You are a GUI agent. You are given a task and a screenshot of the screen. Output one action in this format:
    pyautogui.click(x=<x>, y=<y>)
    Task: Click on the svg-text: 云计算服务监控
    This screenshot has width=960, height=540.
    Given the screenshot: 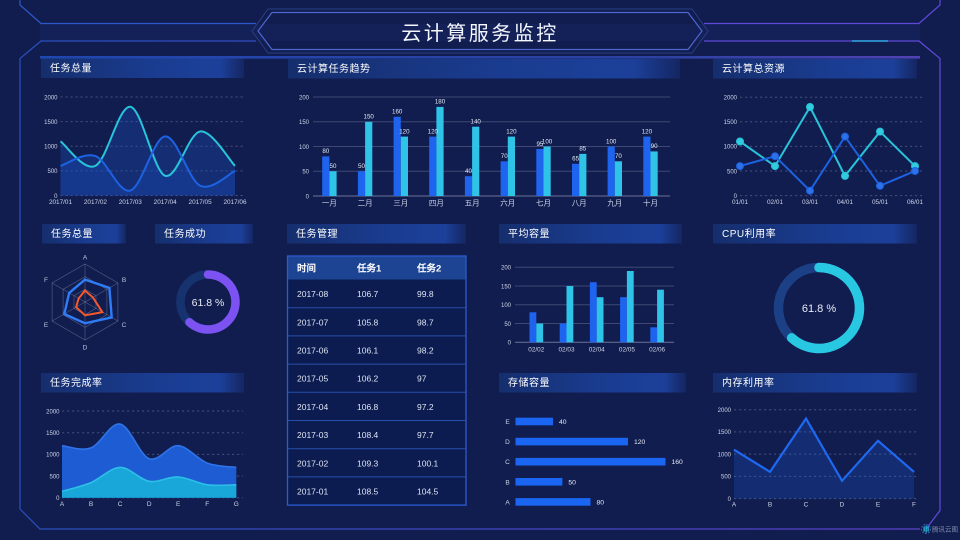 What is the action you would take?
    pyautogui.click(x=480, y=33)
    